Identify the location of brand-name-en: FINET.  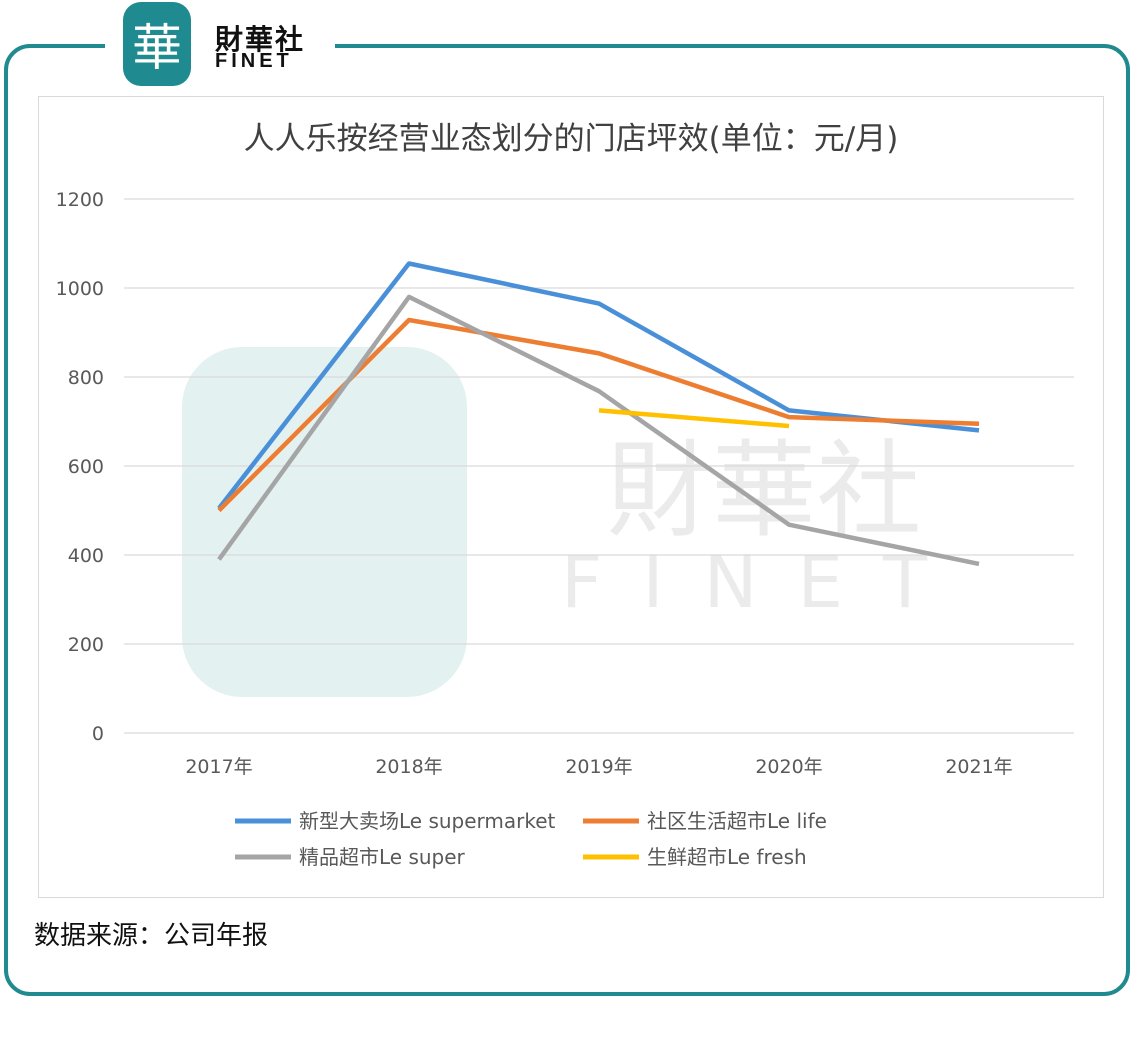
(254, 61).